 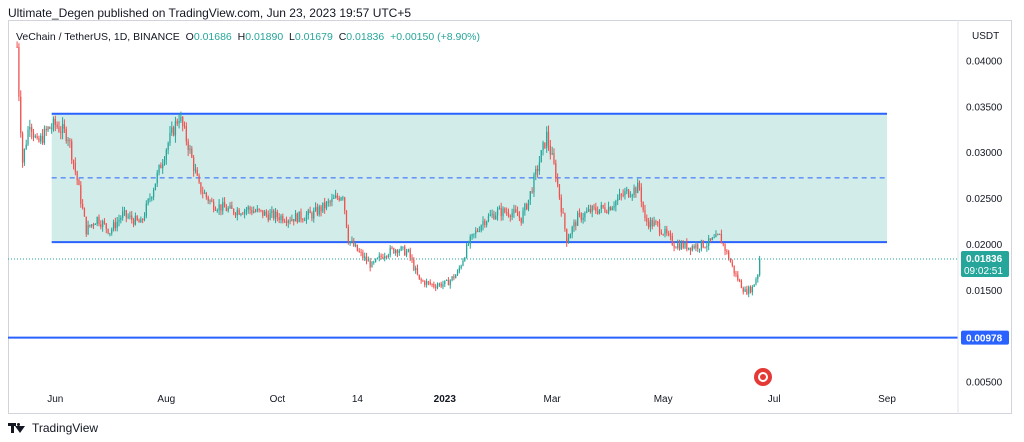 What do you see at coordinates (763, 377) in the screenshot?
I see `us-flag-event-icon` at bounding box center [763, 377].